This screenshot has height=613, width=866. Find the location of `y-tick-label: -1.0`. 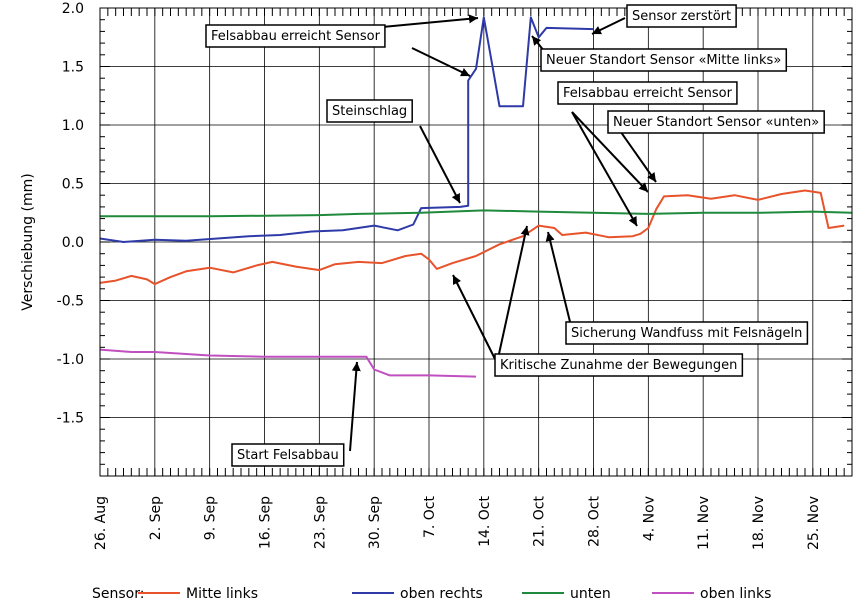

y-tick-label: -1.0 is located at coordinates (70, 360).